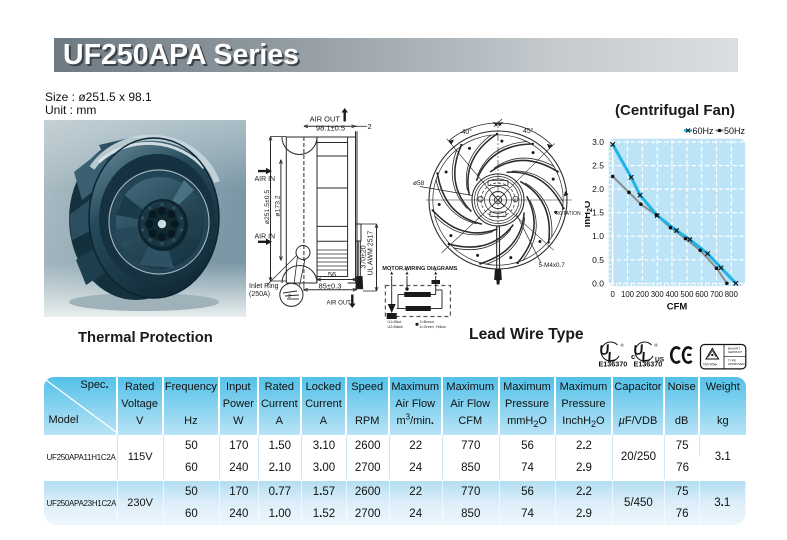  Describe the element at coordinates (598, 260) in the screenshot. I see `svg-text: 0.5` at that location.